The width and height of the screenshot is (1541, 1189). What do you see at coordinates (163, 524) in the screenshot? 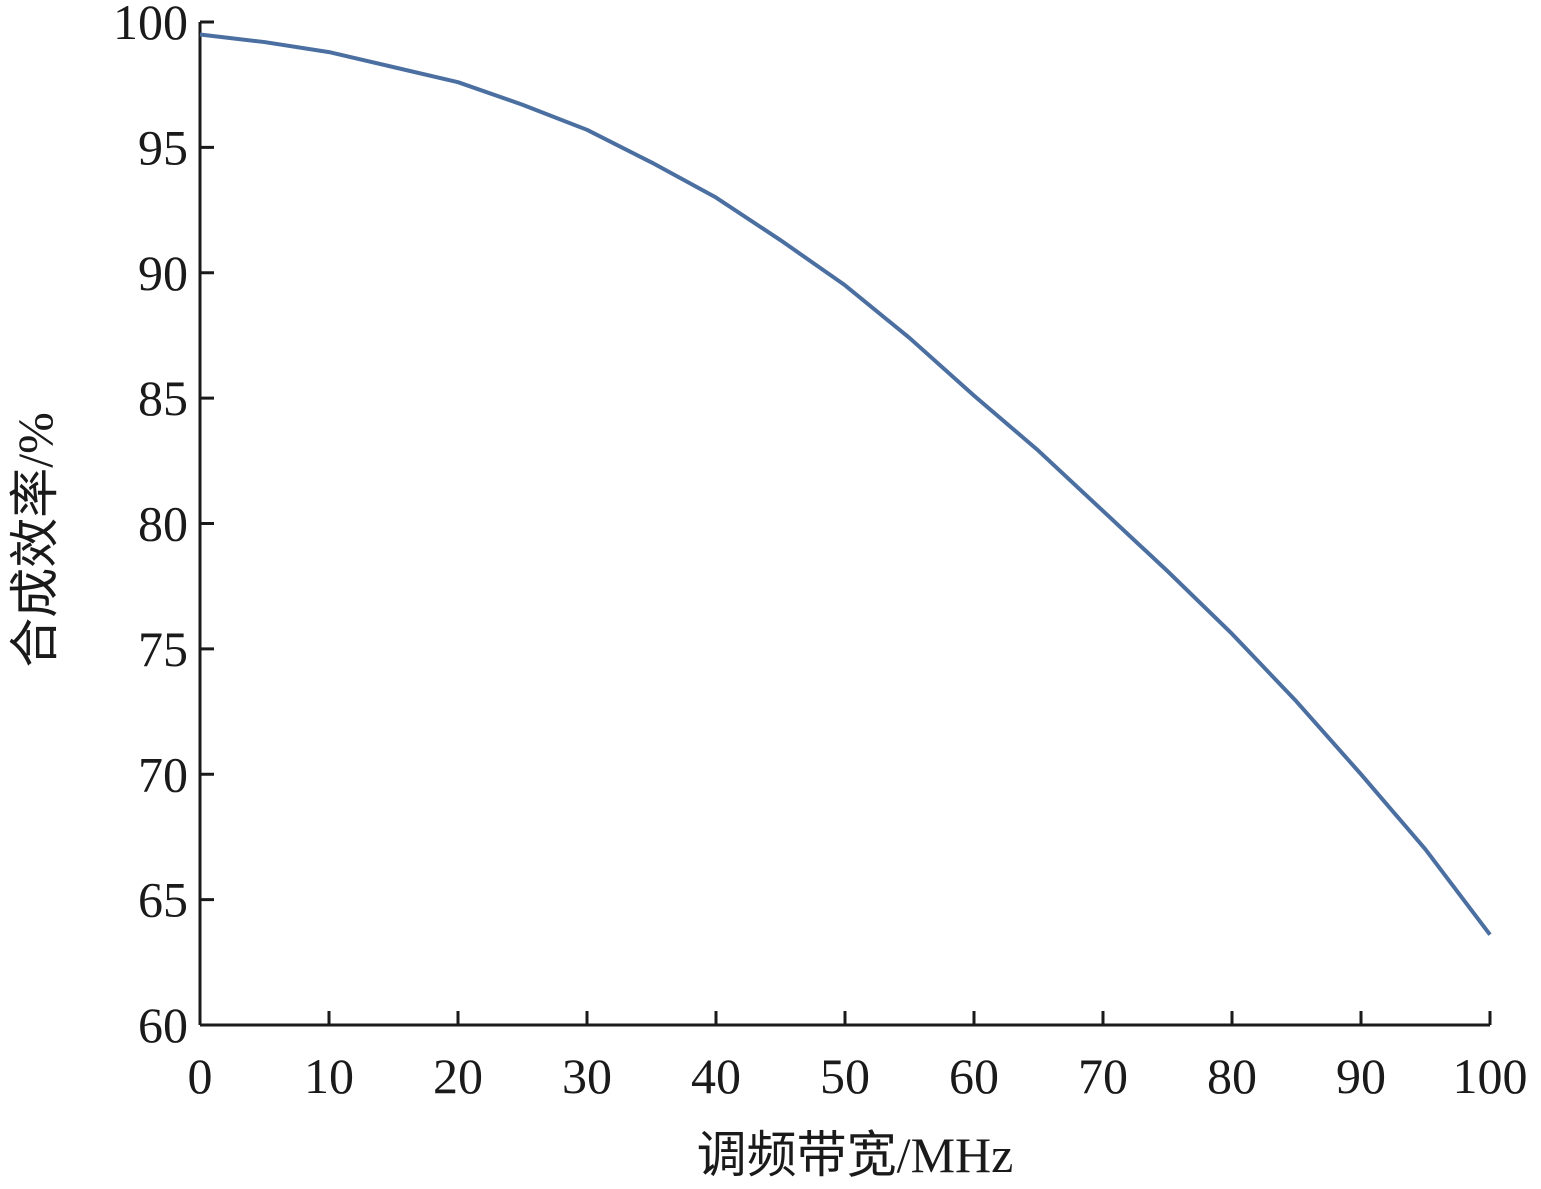
I see `y-tick-label: 80` at bounding box center [163, 524].